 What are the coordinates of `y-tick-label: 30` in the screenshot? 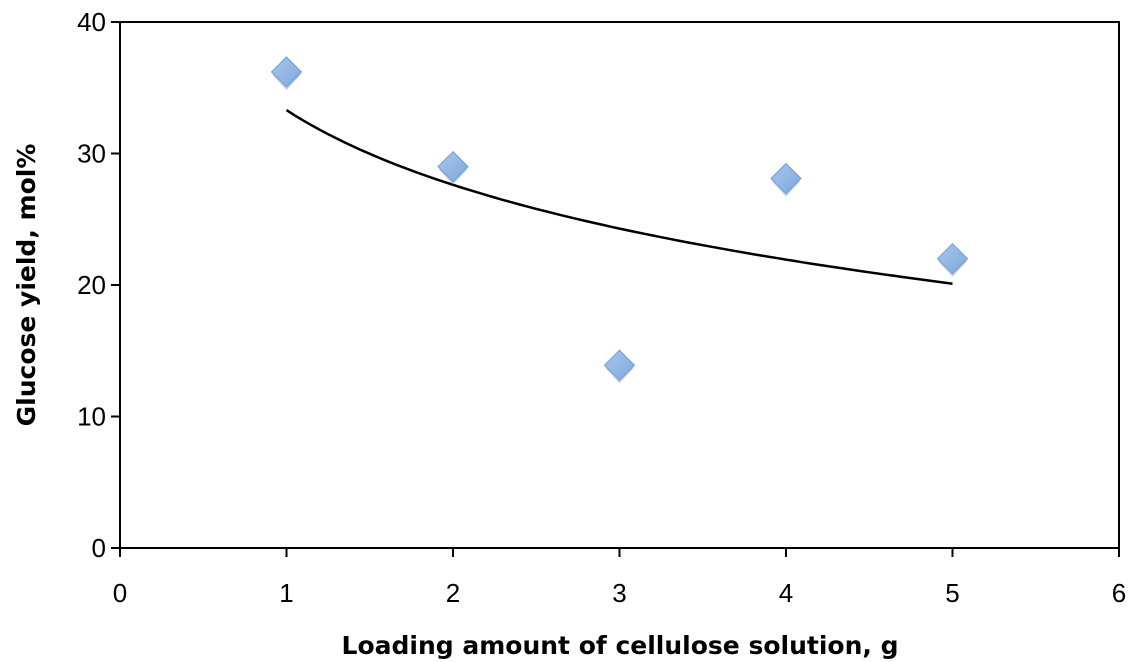 It's located at (91, 154).